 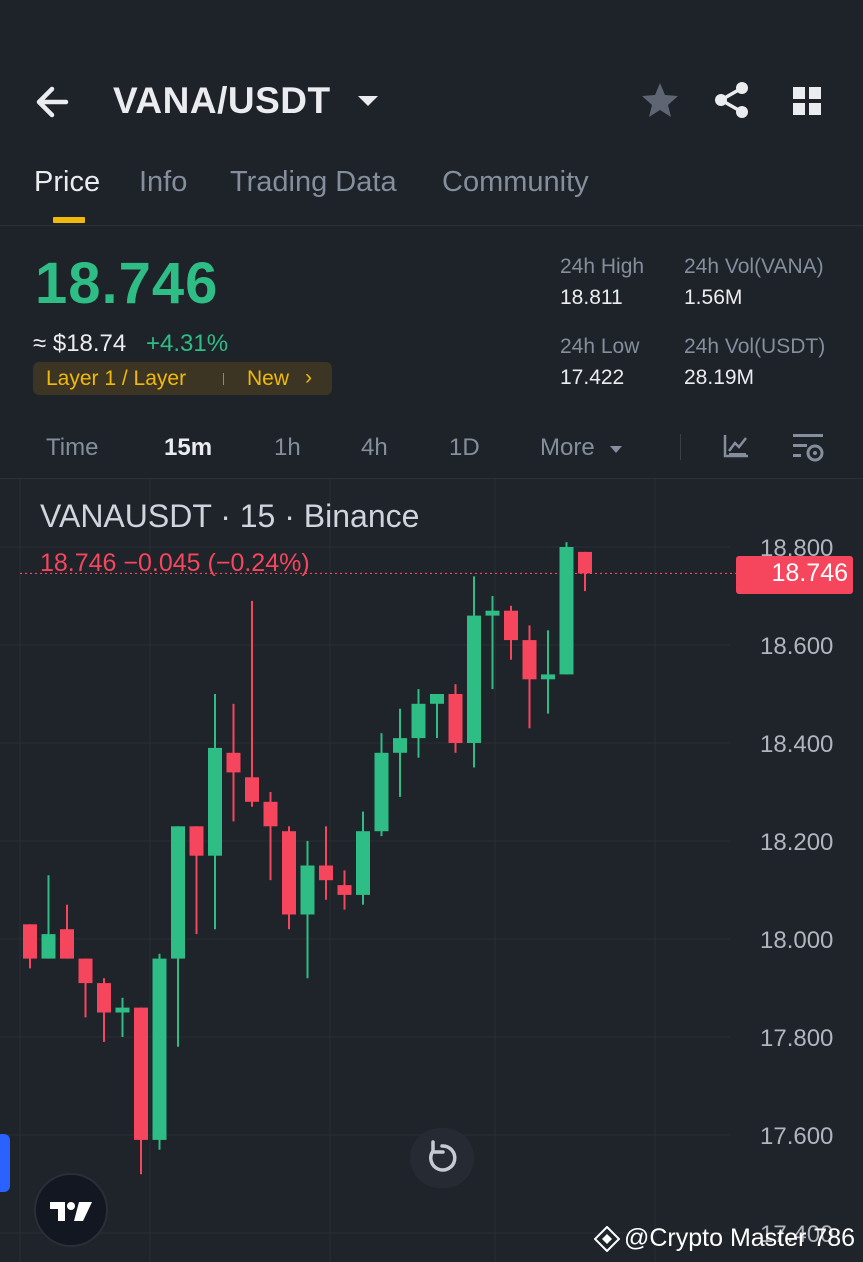 What do you see at coordinates (52, 102) in the screenshot?
I see `back-arrow-icon` at bounding box center [52, 102].